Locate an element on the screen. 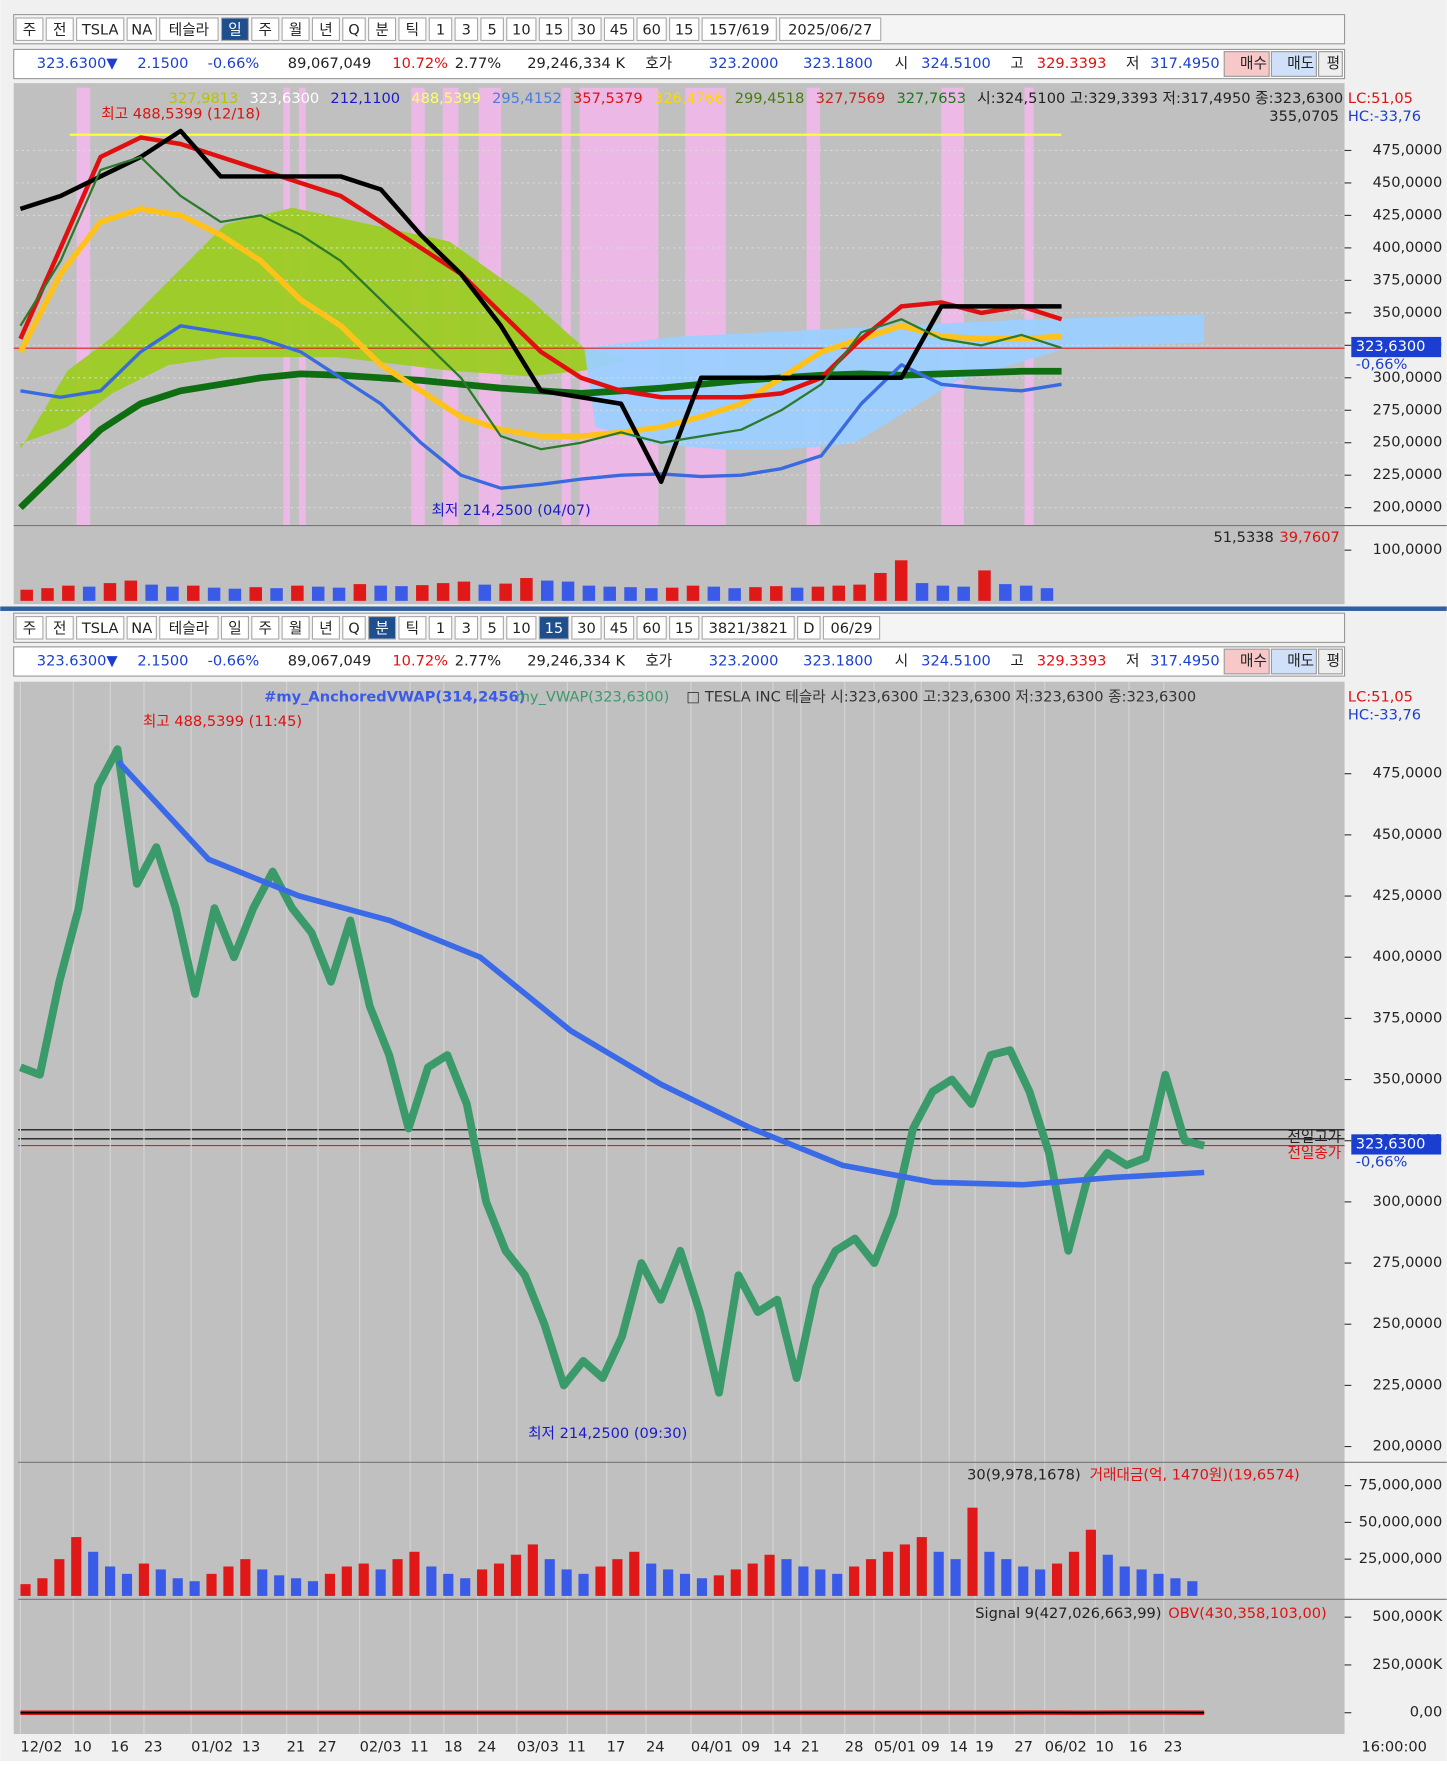 This screenshot has height=1765, width=1447. quote-value: 324.5100 is located at coordinates (956, 660).